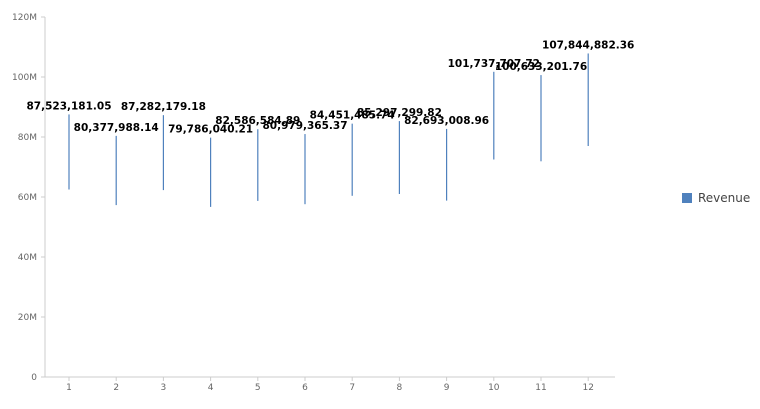  What do you see at coordinates (68, 106) in the screenshot?
I see `data-label-revenue: 87,523,181.05` at bounding box center [68, 106].